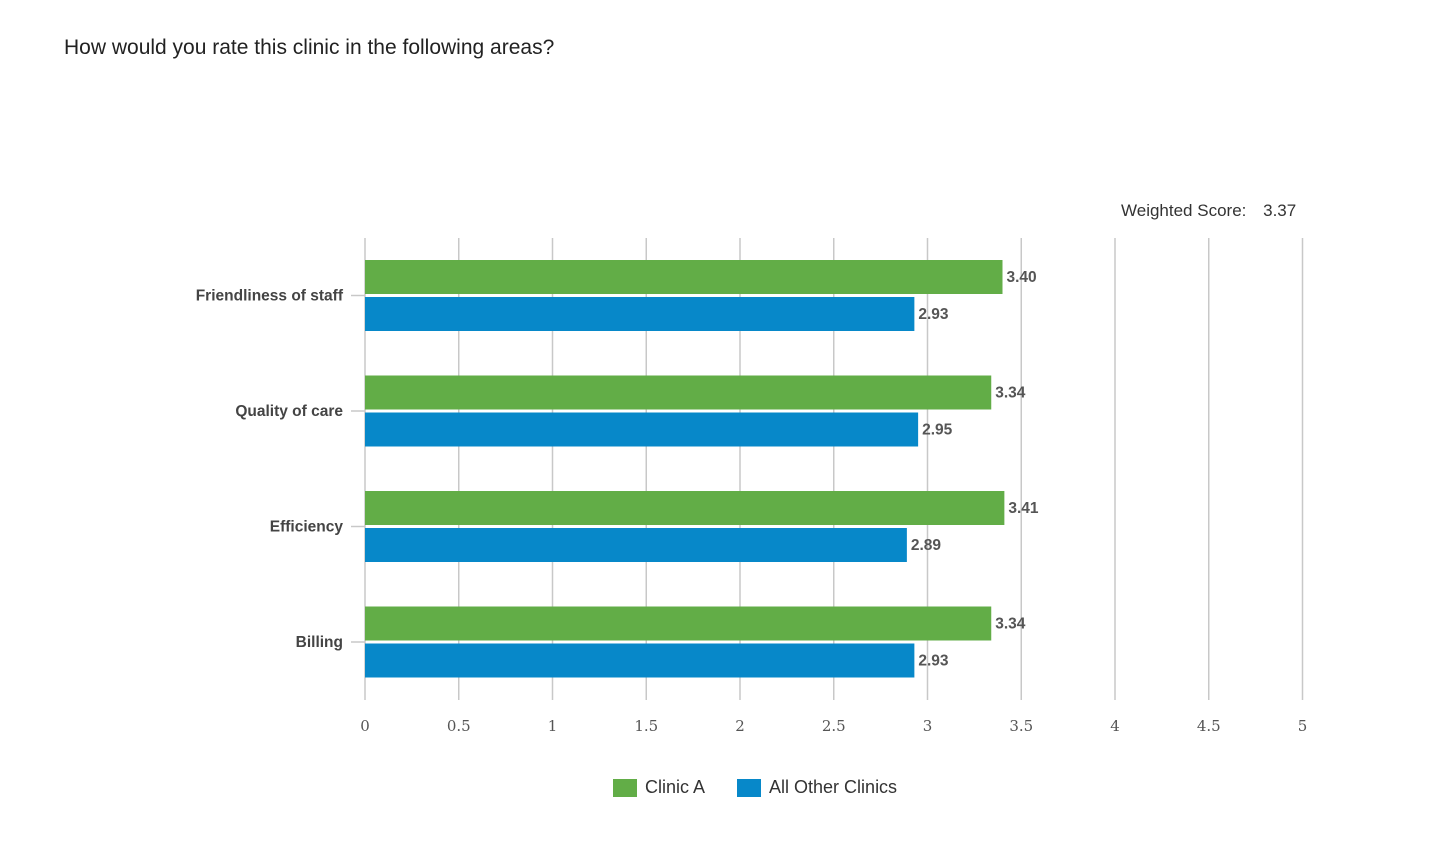 The image size is (1440, 846). I want to click on x-tick-label: 0.5, so click(459, 726).